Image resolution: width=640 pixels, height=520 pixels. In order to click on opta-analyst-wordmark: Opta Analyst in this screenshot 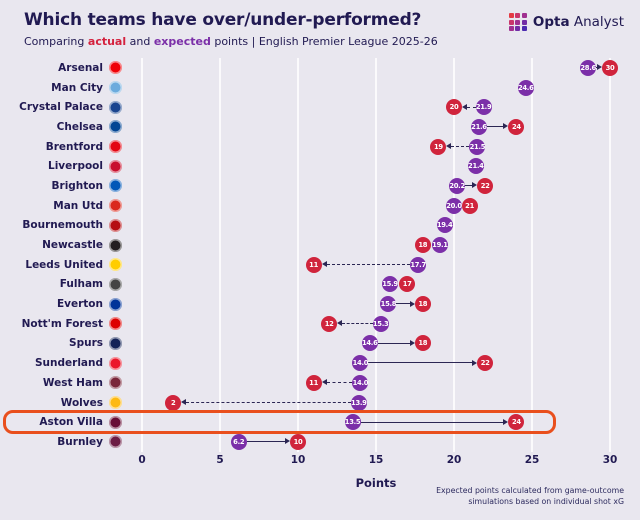, I will do `click(578, 22)`.